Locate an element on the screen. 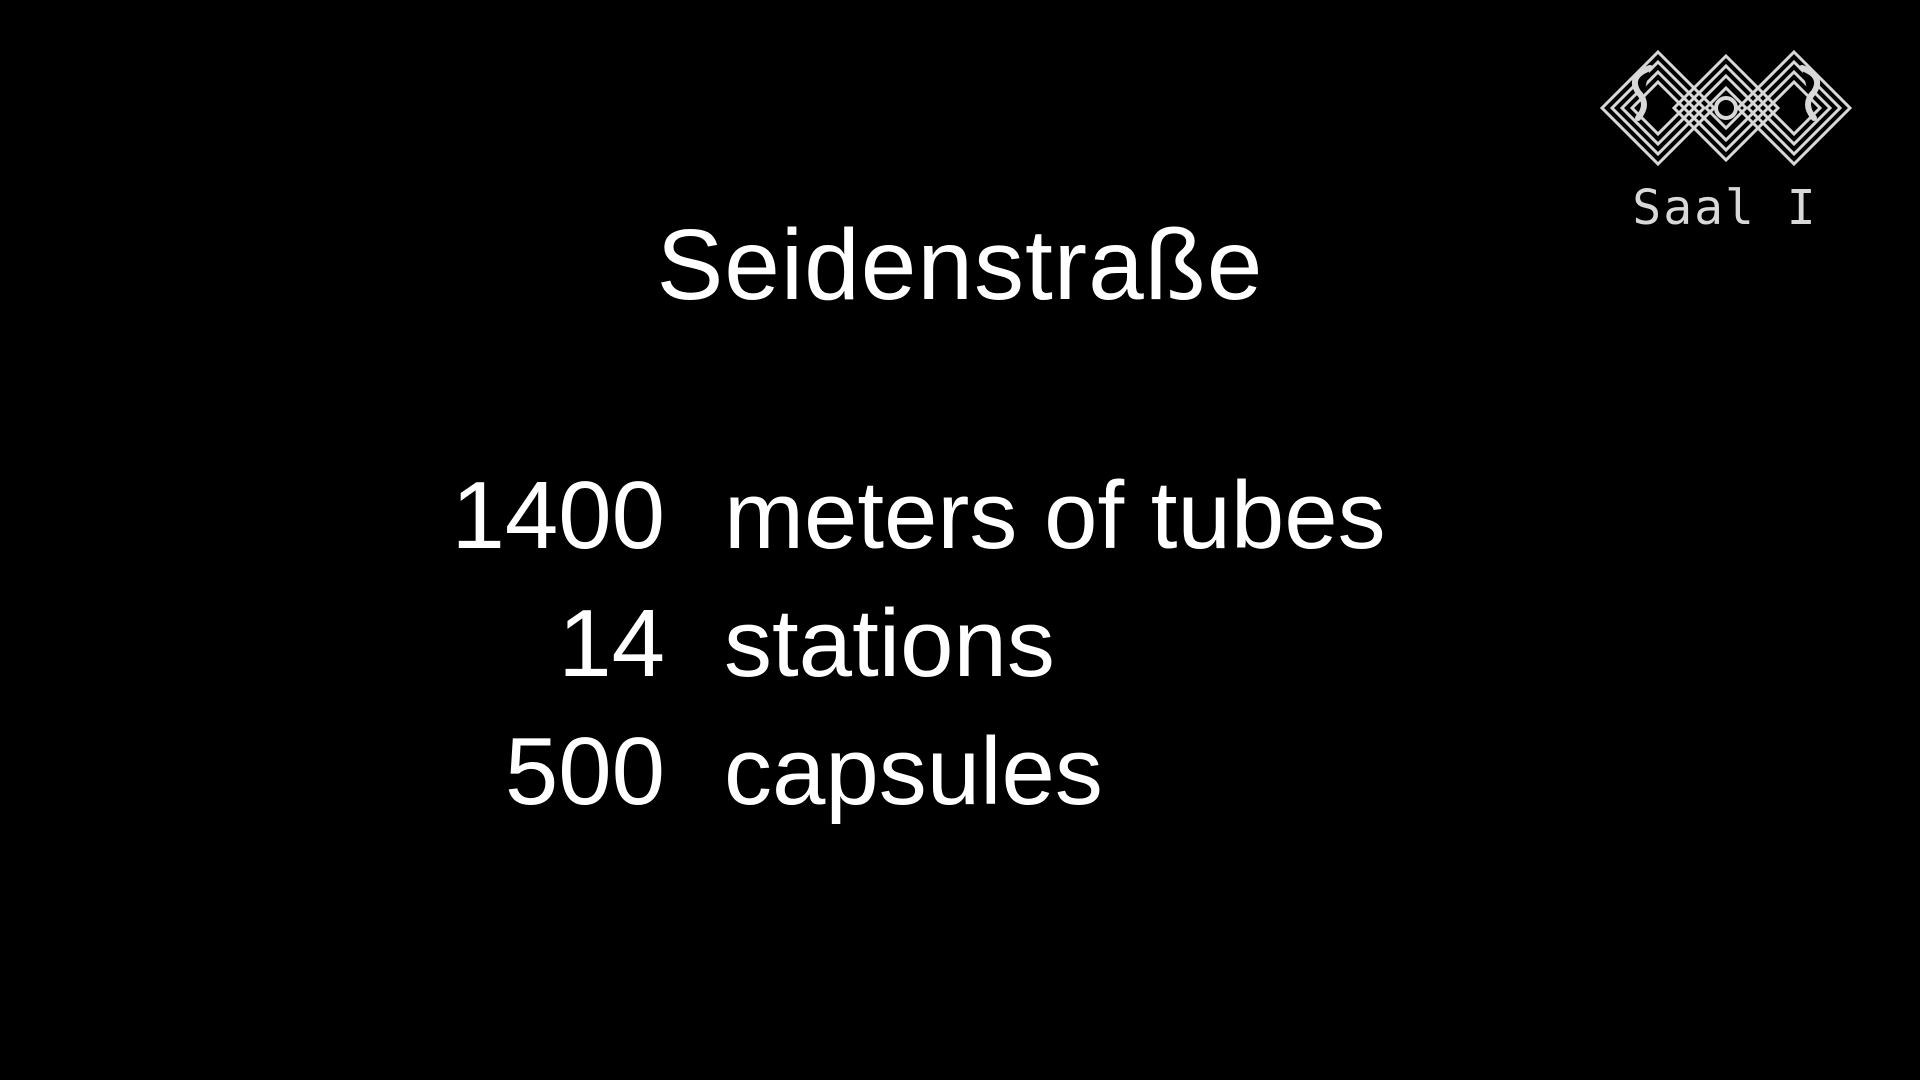 This screenshot has width=1920, height=1080. congress-logo-icon is located at coordinates (1726, 108).